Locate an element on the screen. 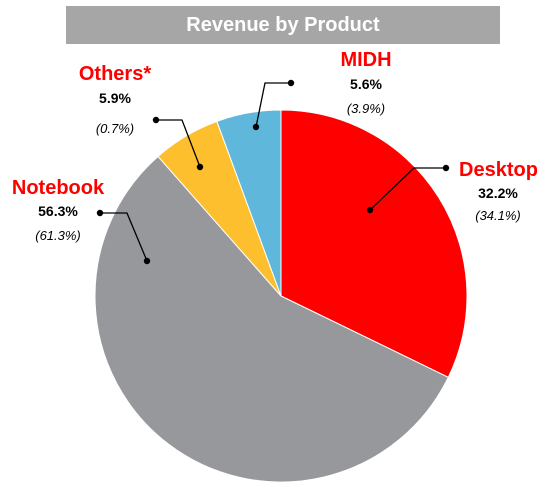 This screenshot has width=554, height=490. slice-name-others: Others* is located at coordinates (115, 74).